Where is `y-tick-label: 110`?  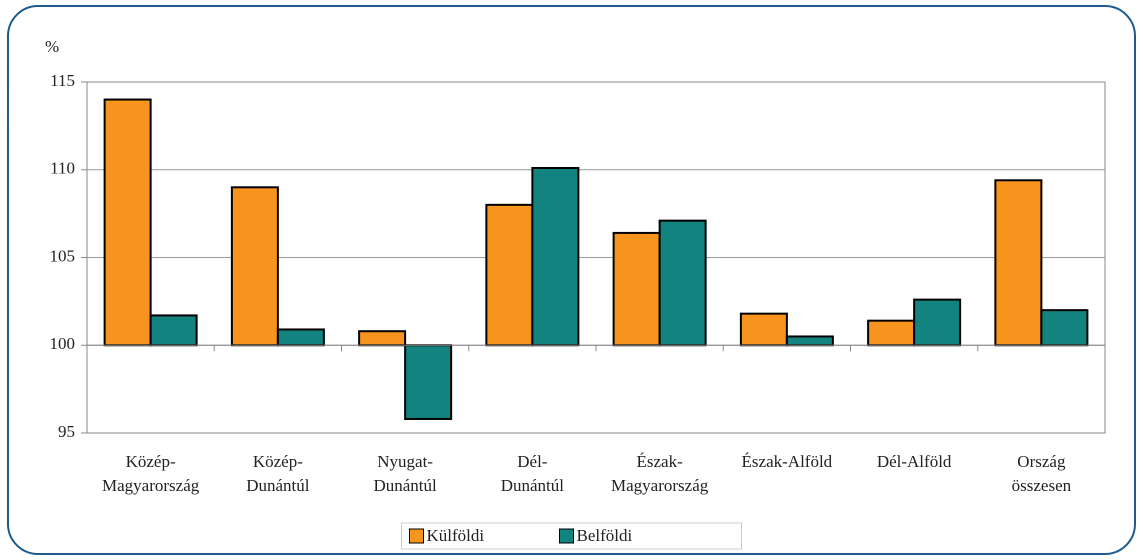 y-tick-label: 110 is located at coordinates (62, 168).